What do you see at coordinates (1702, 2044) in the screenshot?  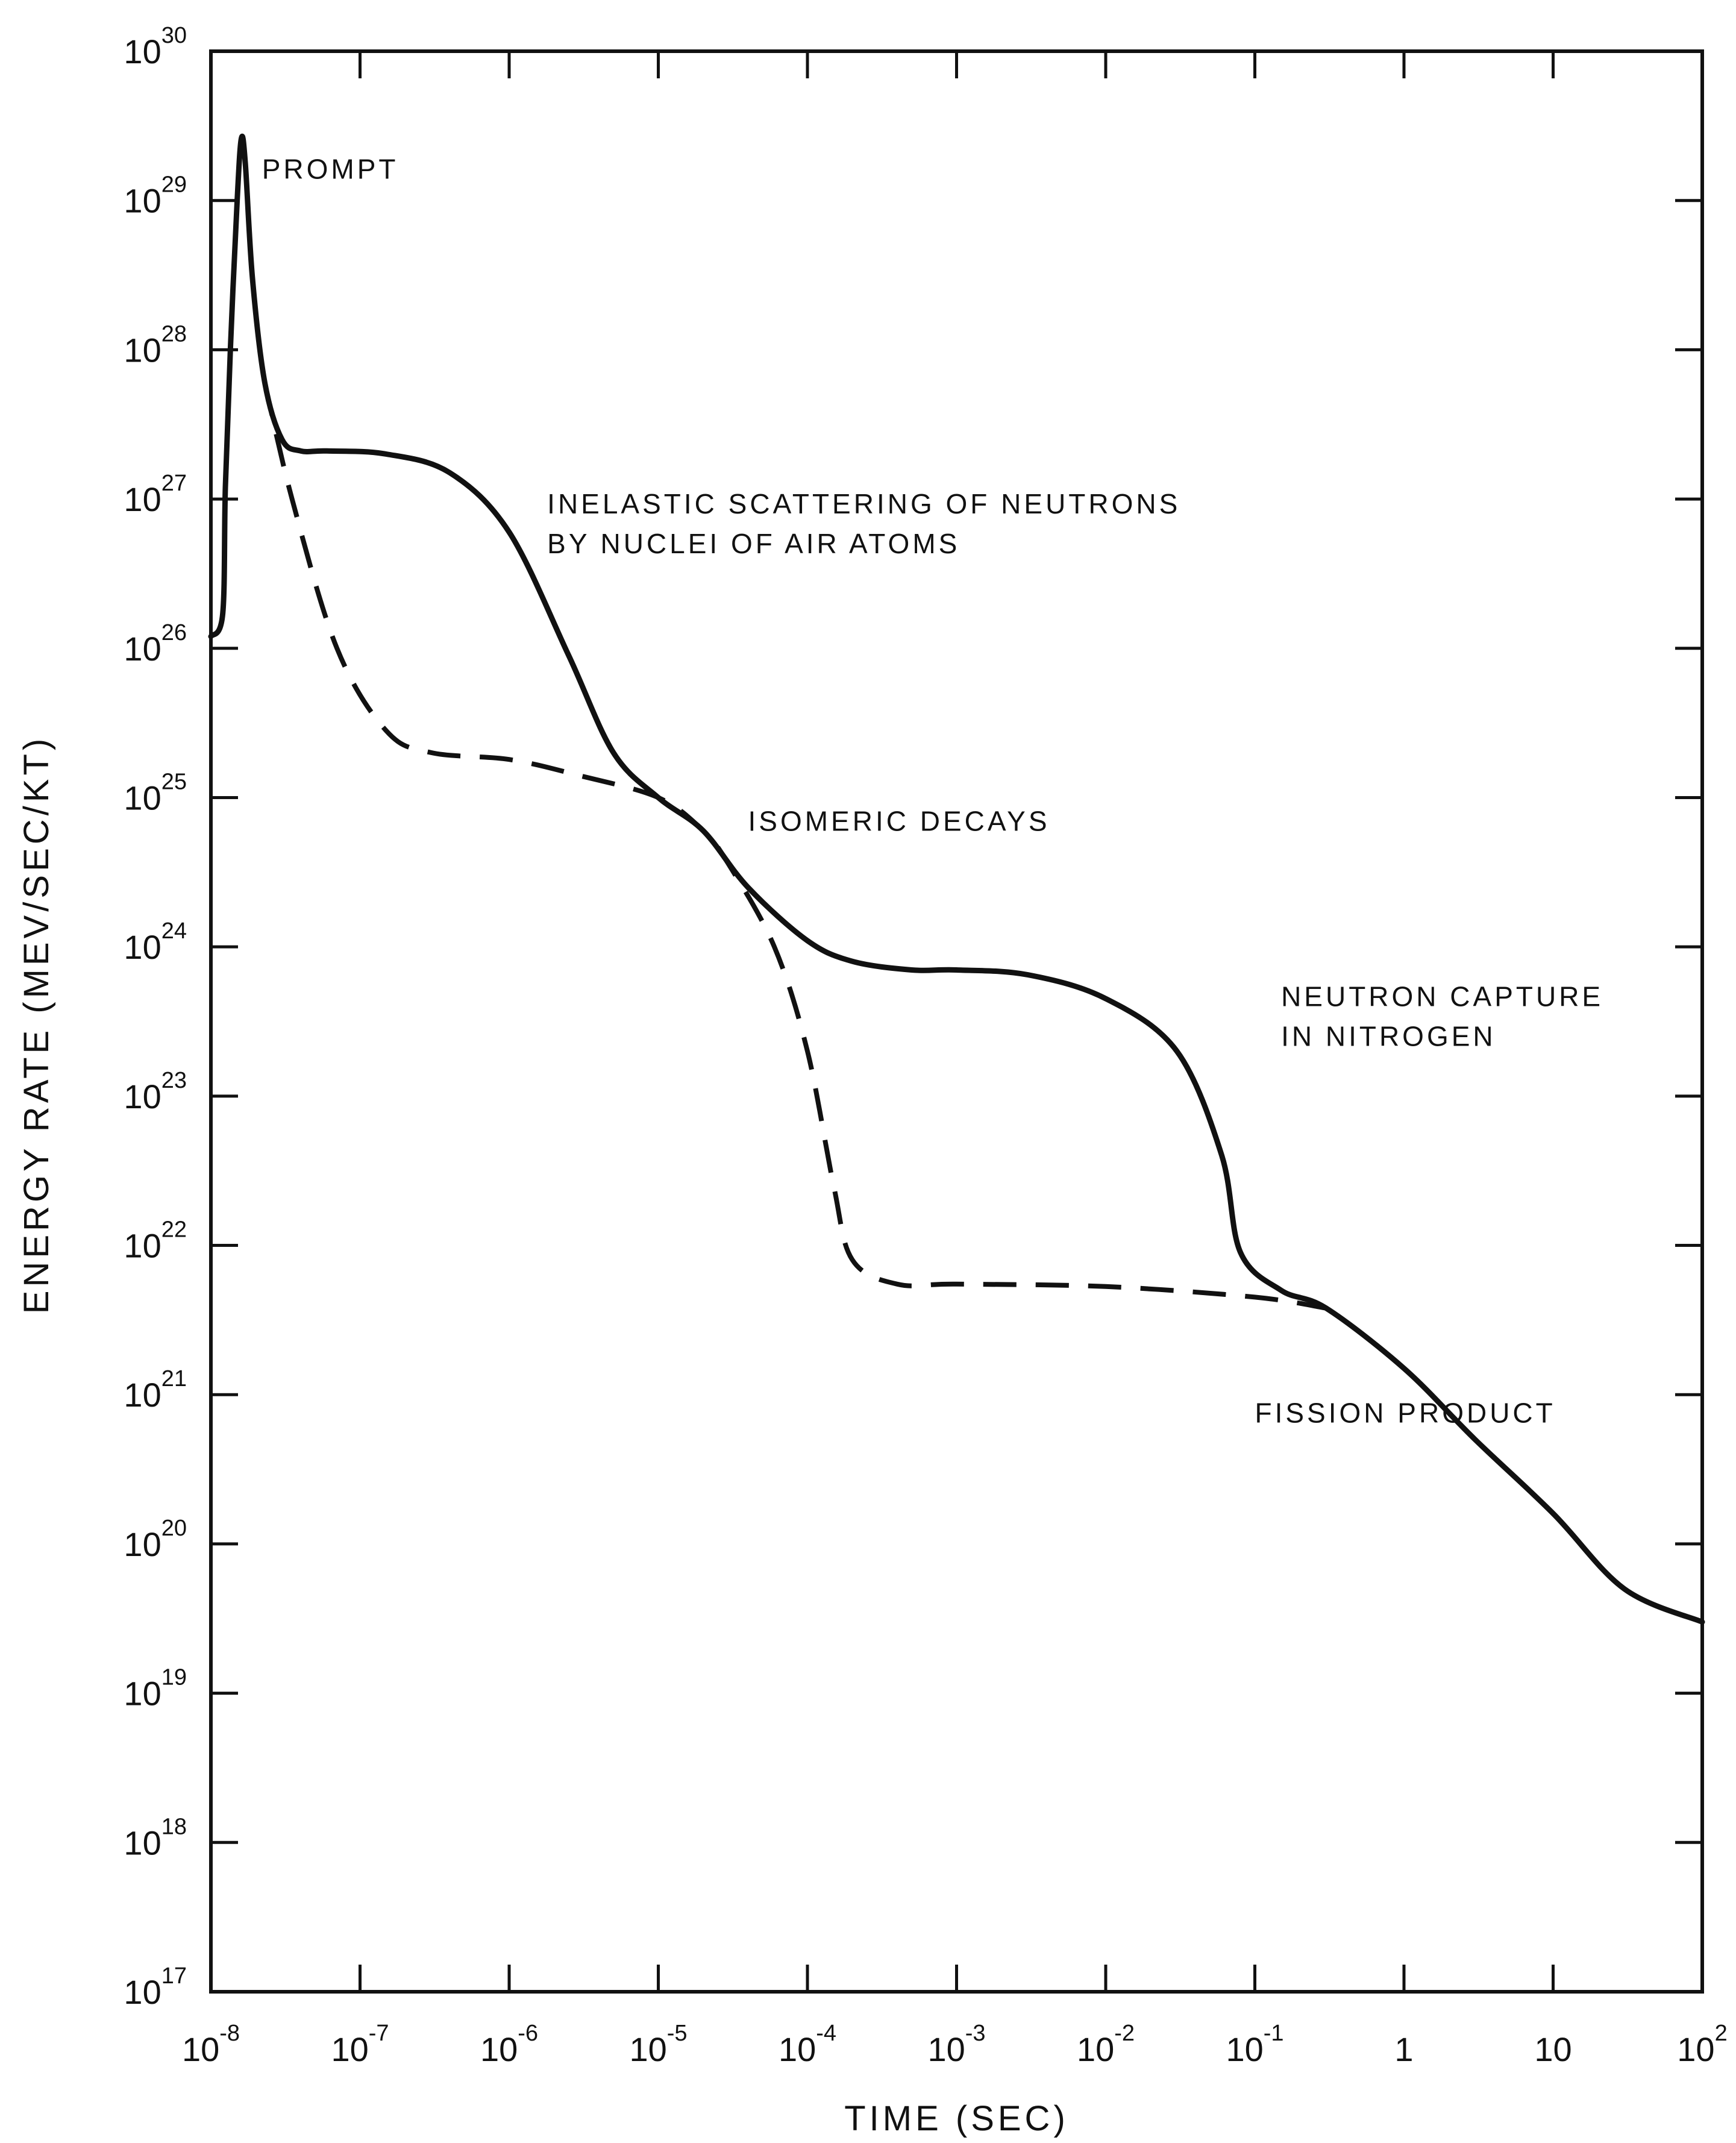 I see `x-tick-label: 10²` at bounding box center [1702, 2044].